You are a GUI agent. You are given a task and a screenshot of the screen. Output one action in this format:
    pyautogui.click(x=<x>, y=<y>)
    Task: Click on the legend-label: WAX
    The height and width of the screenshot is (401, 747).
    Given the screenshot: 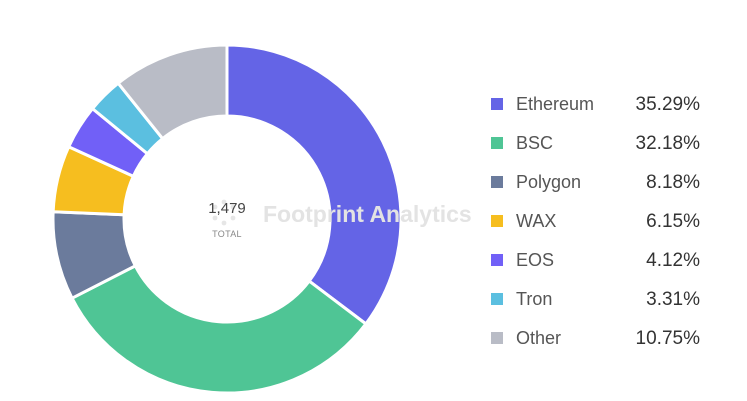 What is the action you would take?
    pyautogui.click(x=536, y=221)
    